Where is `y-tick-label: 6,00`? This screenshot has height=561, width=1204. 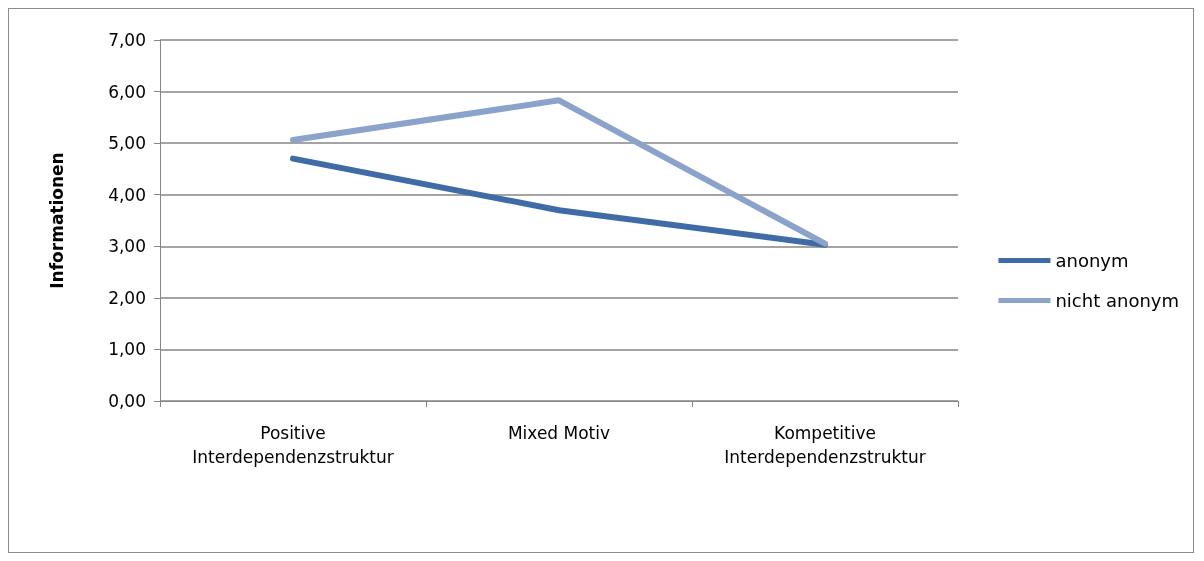
y-tick-label: 6,00 is located at coordinates (127, 91).